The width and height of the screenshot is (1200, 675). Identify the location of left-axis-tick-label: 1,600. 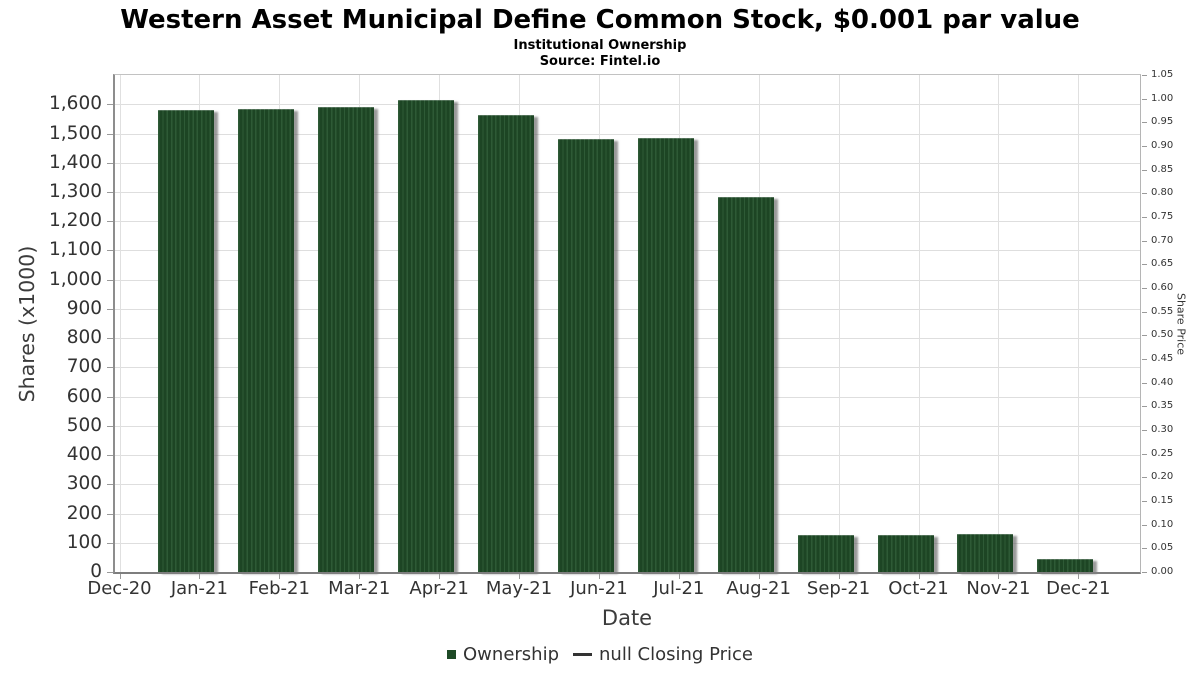
(75, 104).